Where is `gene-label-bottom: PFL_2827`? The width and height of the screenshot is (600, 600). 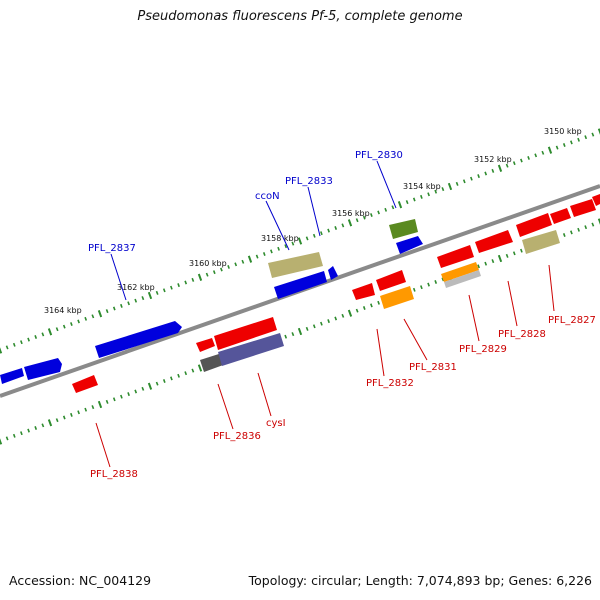 gene-label-bottom: PFL_2827 is located at coordinates (572, 320).